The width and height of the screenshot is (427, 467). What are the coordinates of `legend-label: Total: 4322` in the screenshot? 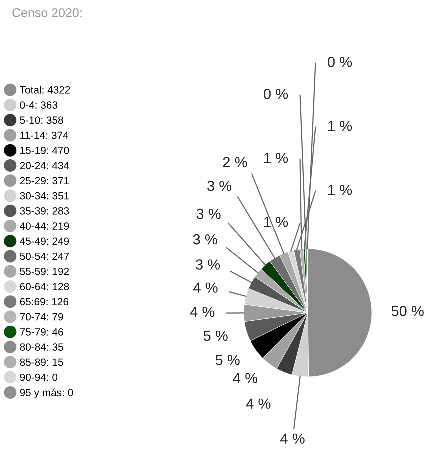 It's located at (45, 90).